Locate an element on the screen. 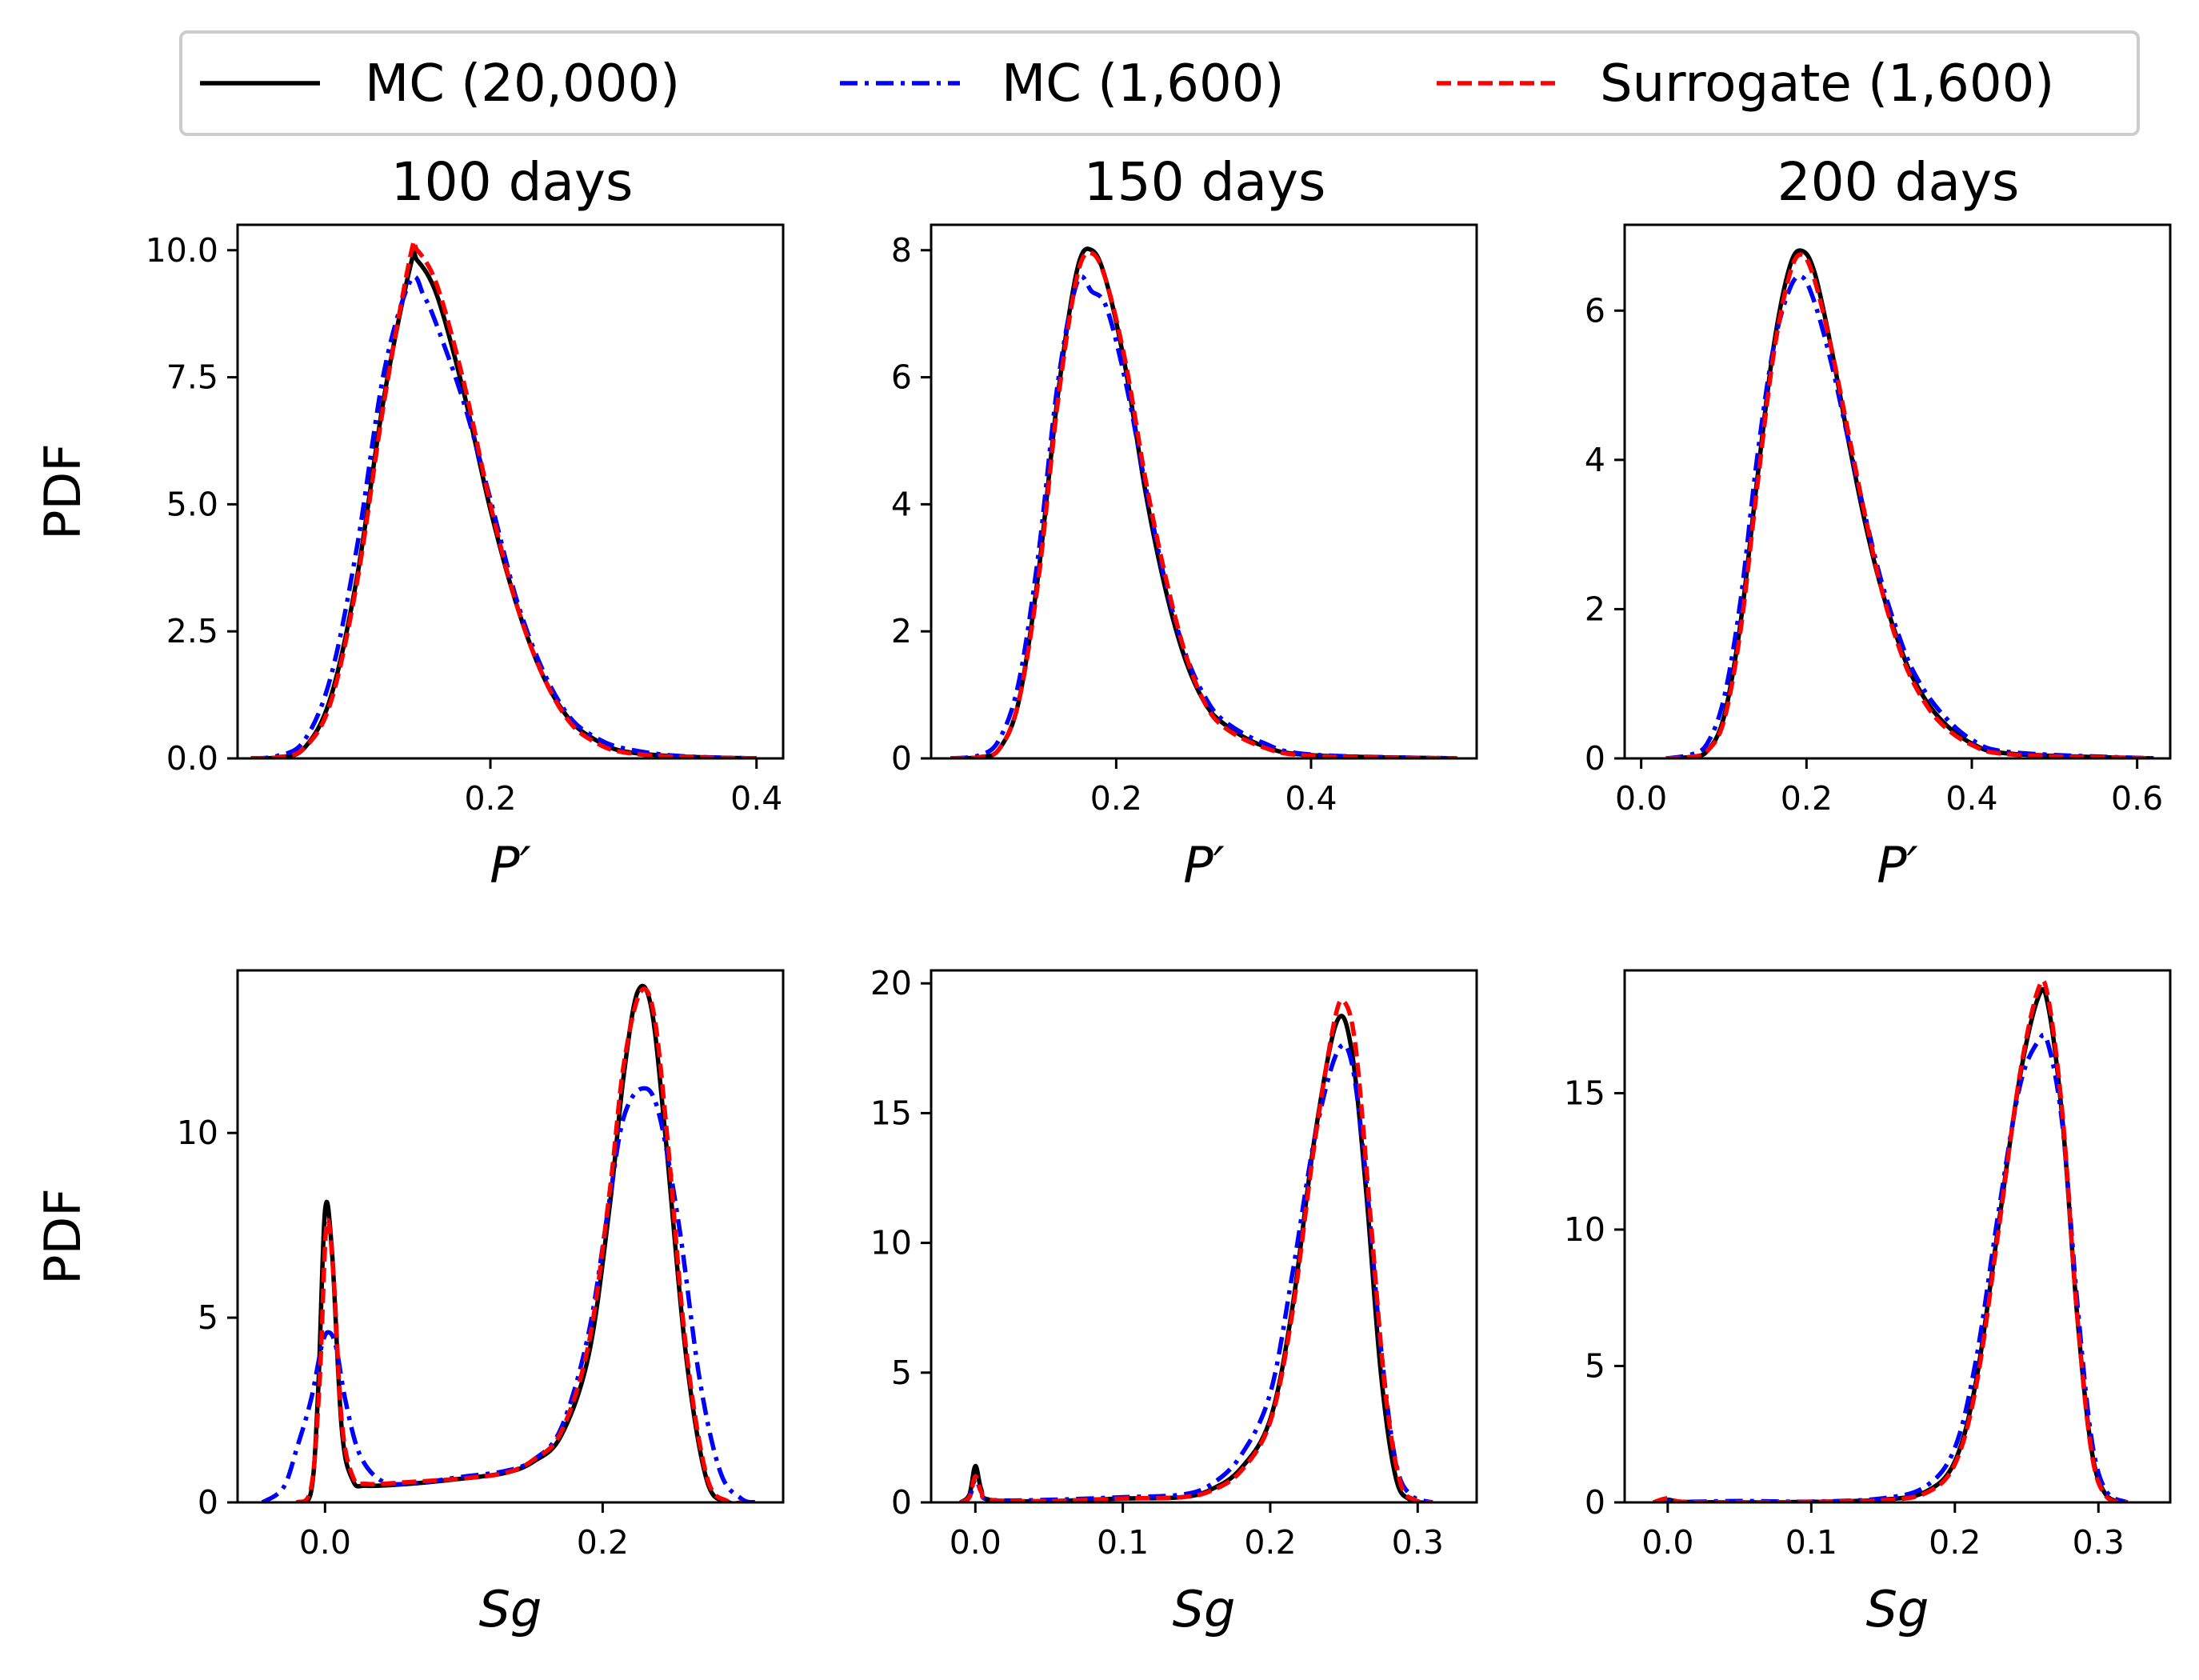 The width and height of the screenshot is (2199, 1680). legend: MC (20,000) MC (1,600) Surrogate (1,600) is located at coordinates (1159, 83).